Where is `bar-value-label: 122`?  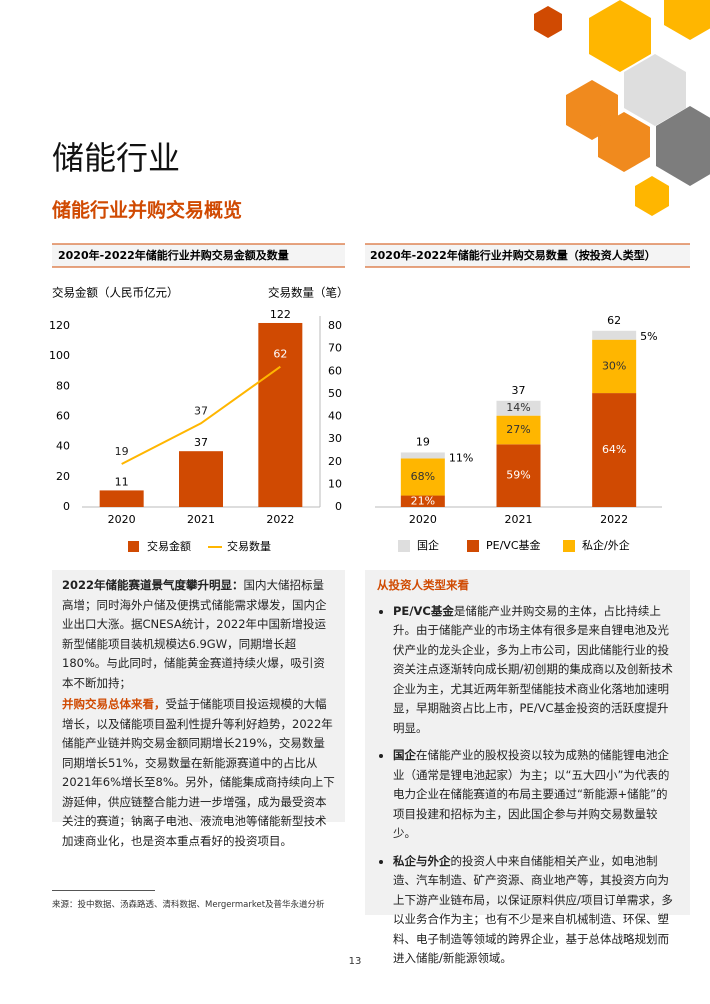 bar-value-label: 122 is located at coordinates (280, 314).